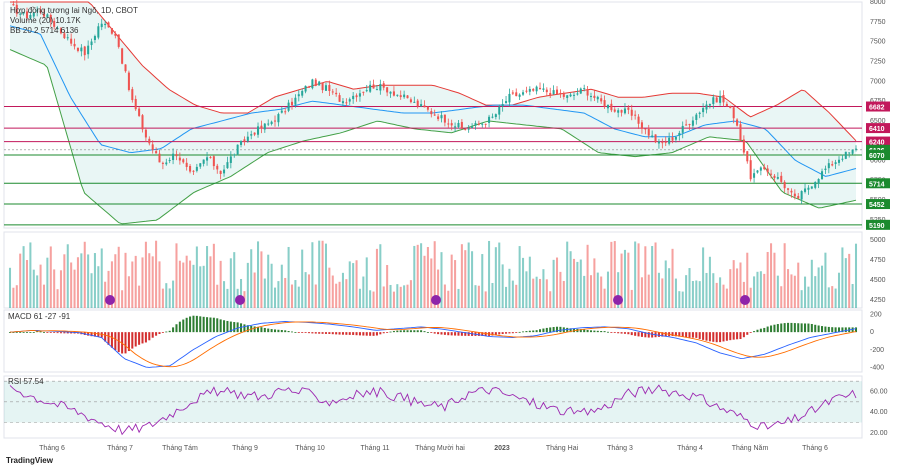  I want to click on x-axis-label: Tháng 10, so click(310, 448).